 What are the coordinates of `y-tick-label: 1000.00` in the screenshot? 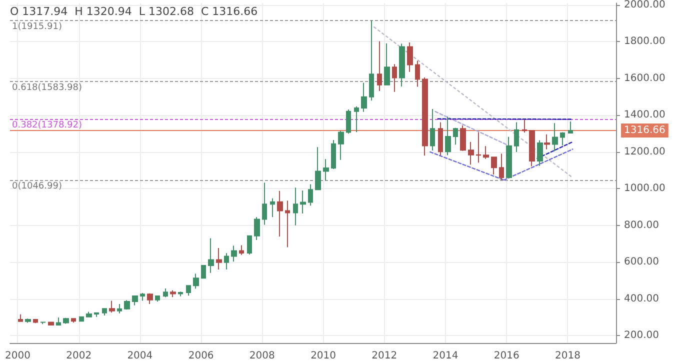 It's located at (645, 188).